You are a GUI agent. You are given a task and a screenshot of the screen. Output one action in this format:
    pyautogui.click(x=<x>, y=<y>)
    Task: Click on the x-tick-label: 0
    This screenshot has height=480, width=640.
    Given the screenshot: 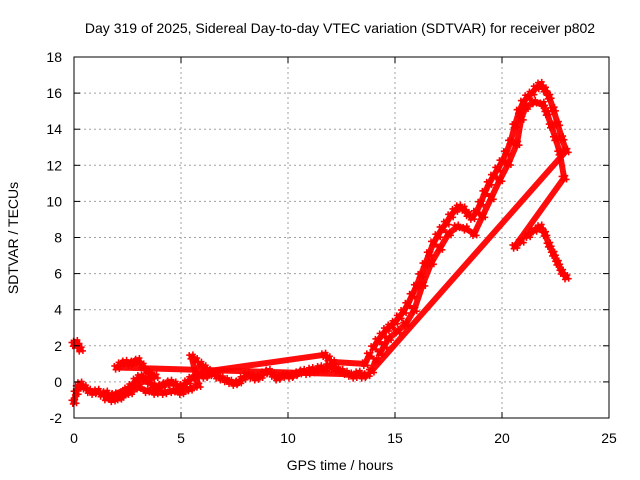 What is the action you would take?
    pyautogui.click(x=74, y=438)
    